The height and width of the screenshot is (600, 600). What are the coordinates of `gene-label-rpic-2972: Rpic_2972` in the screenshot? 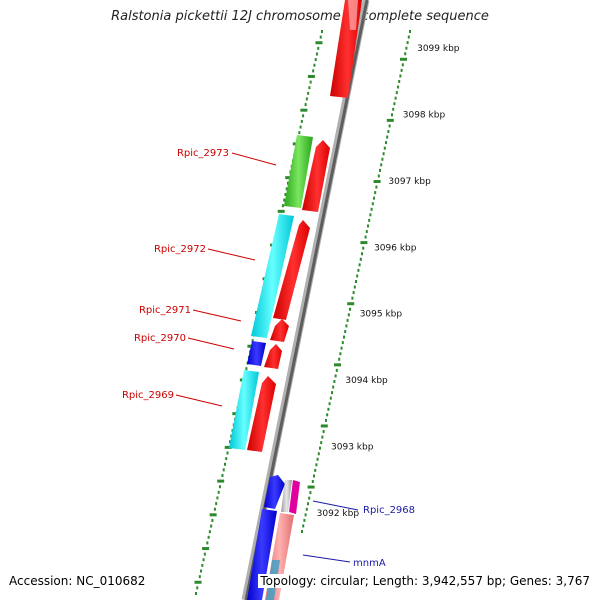 It's located at (180, 249).